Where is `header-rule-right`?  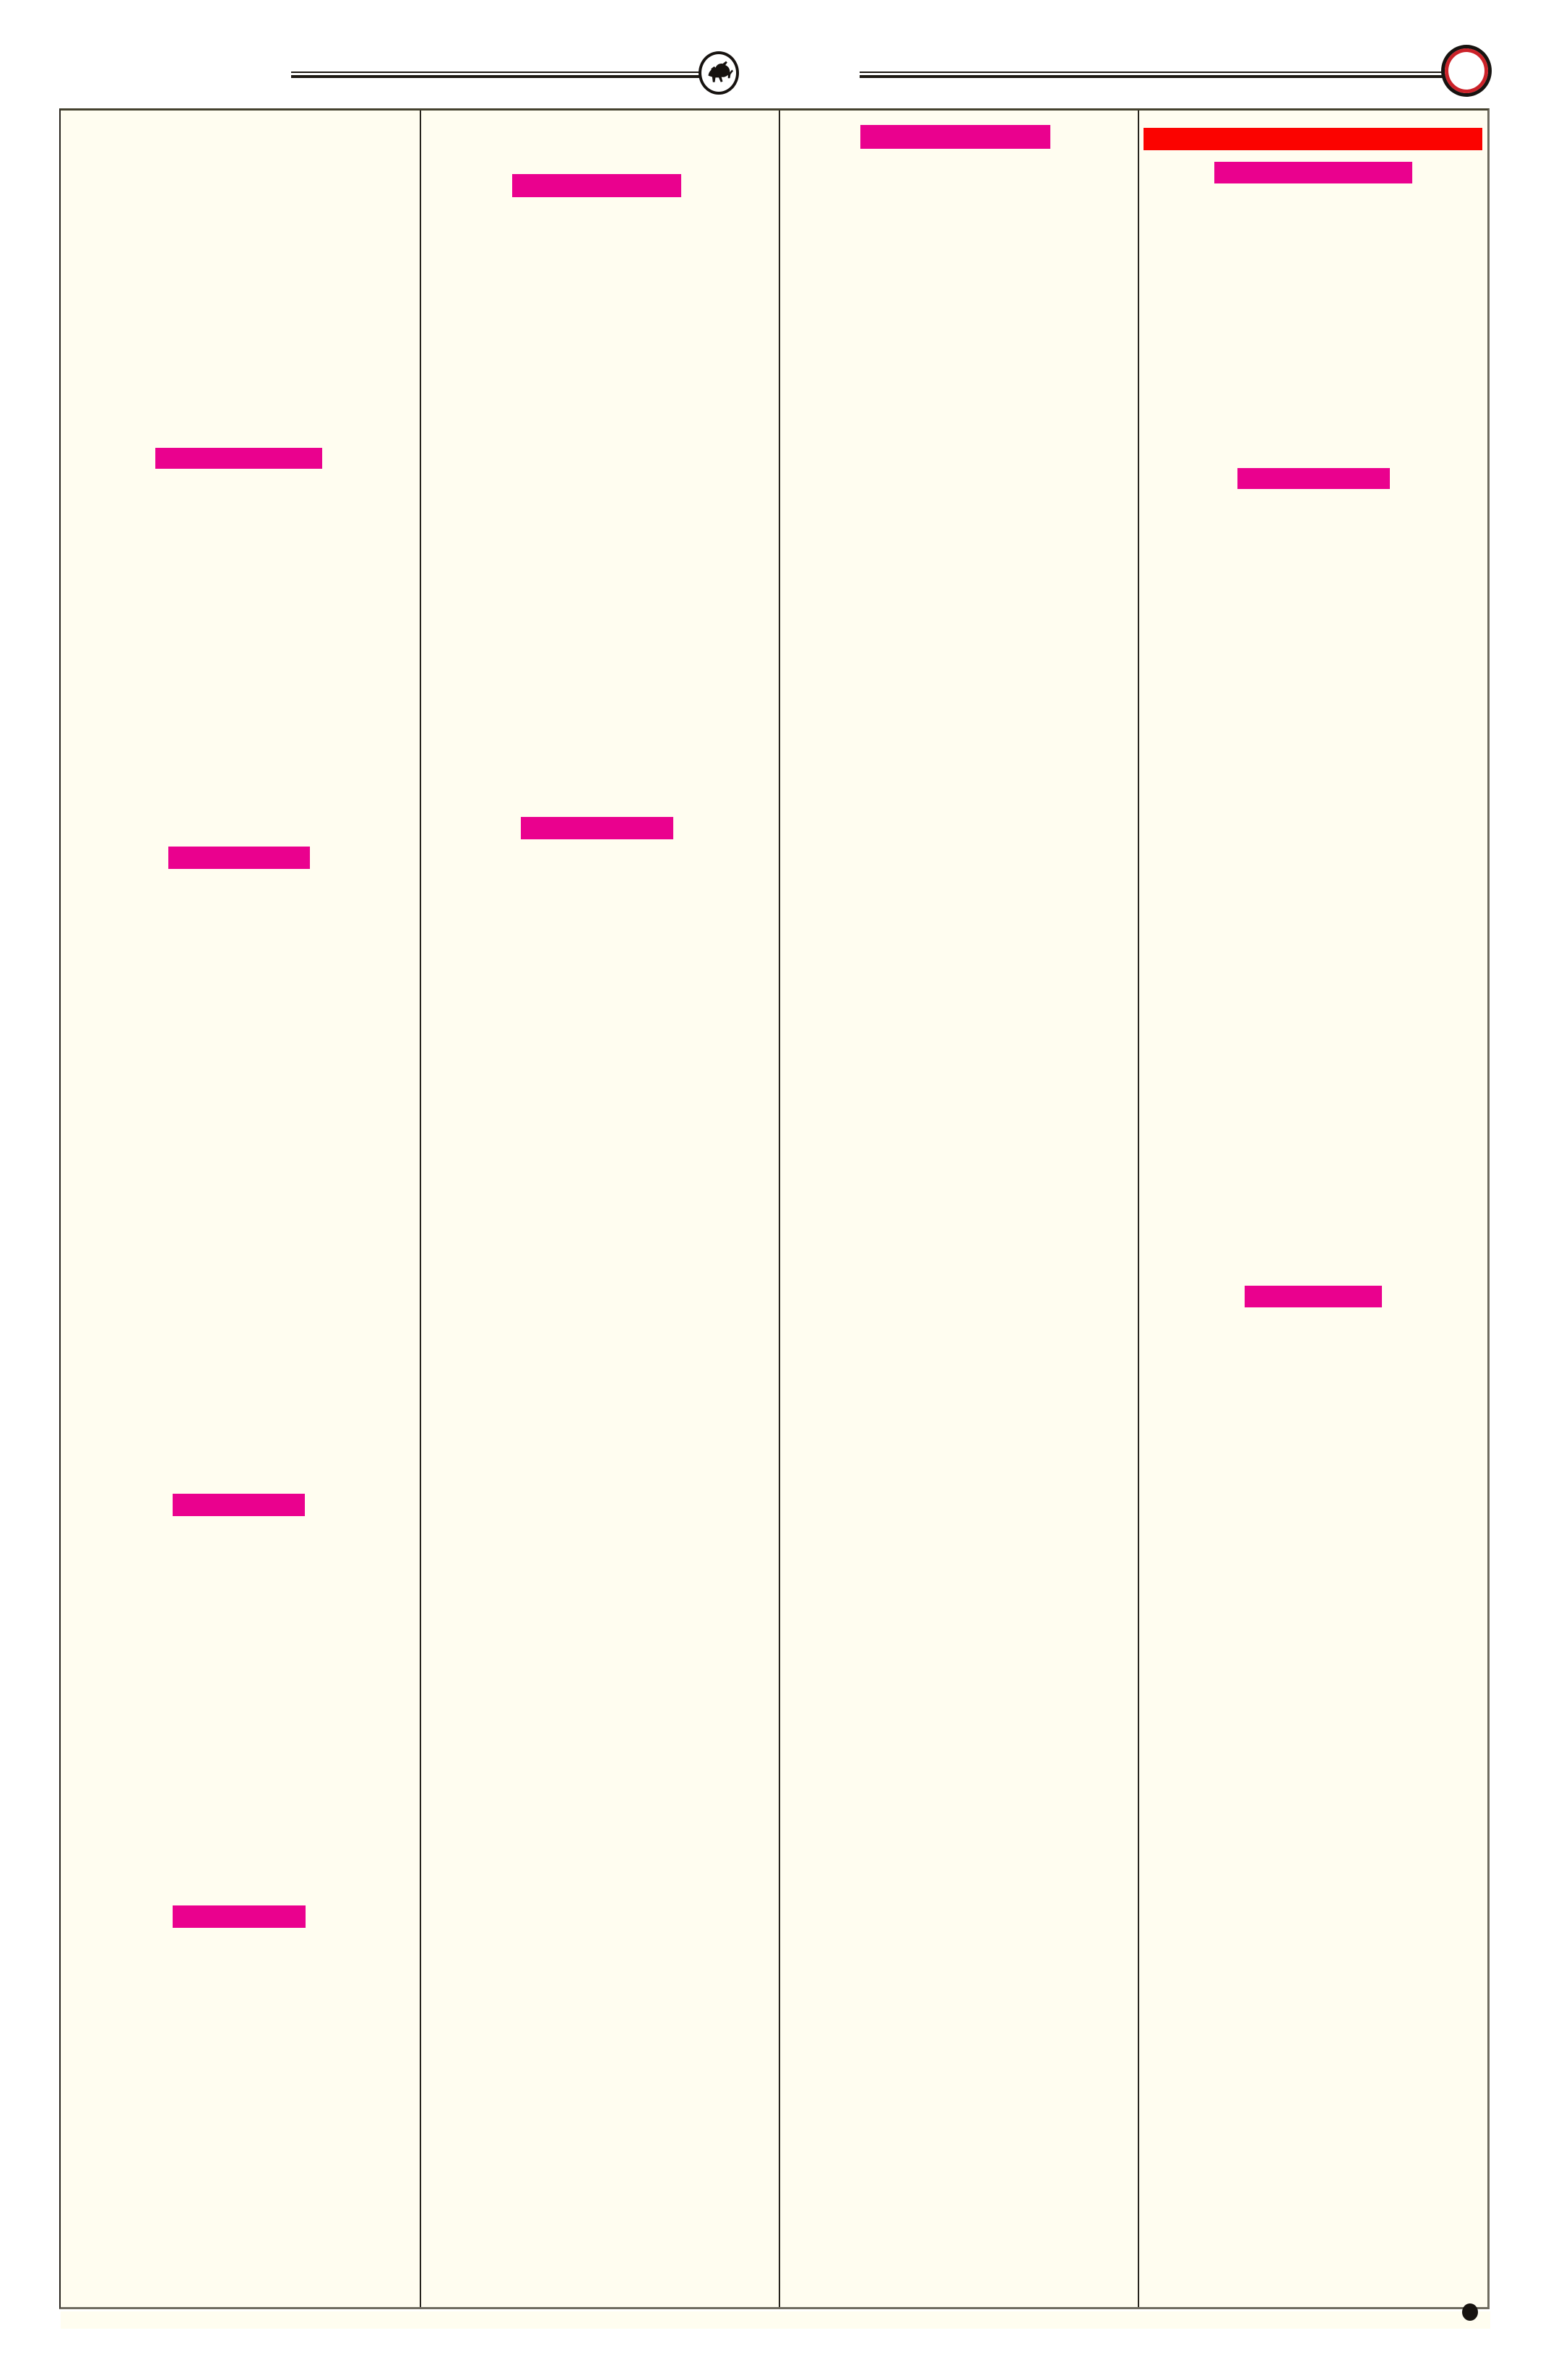
header-rule-right is located at coordinates (1157, 75).